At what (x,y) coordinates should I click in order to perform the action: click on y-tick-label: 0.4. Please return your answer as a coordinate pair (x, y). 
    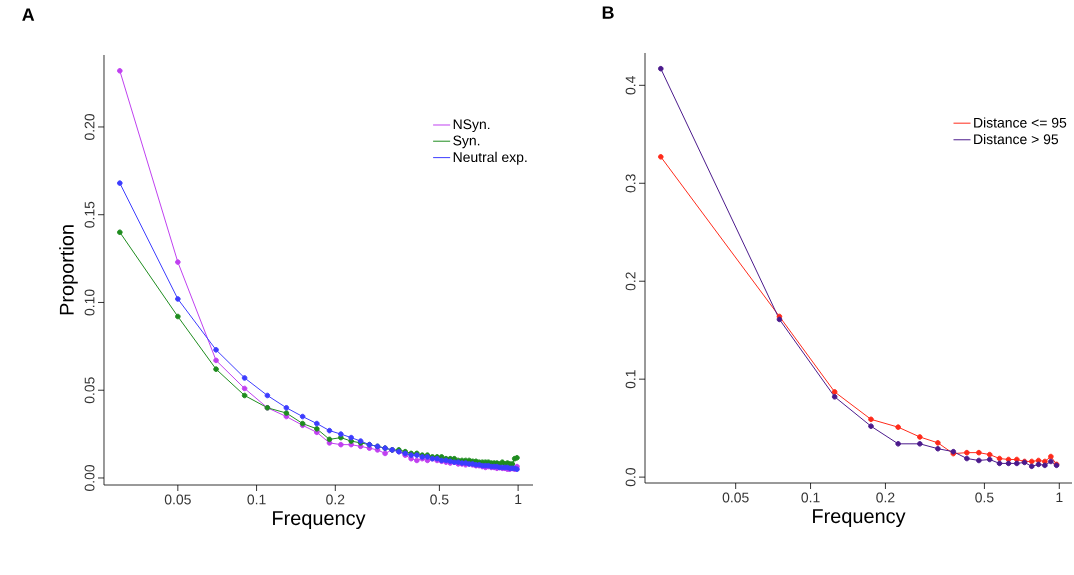
    Looking at the image, I should click on (630, 85).